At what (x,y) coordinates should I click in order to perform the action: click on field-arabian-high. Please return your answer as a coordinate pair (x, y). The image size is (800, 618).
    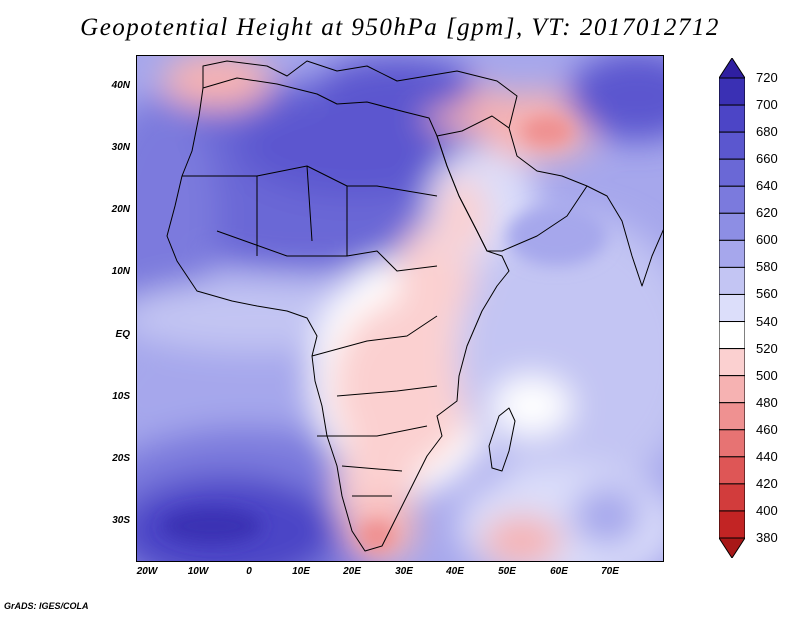
    Looking at the image, I should click on (557, 236).